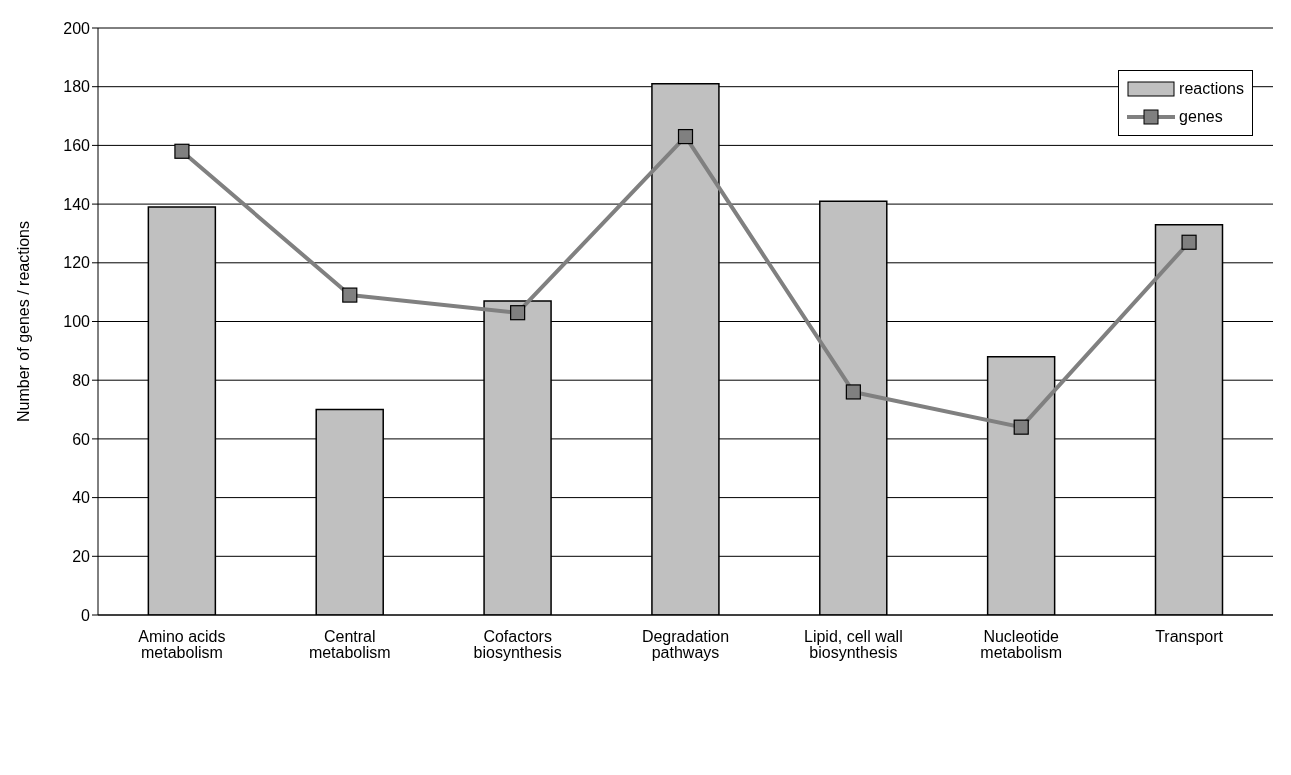  I want to click on y-tick-label: 120, so click(77, 263).